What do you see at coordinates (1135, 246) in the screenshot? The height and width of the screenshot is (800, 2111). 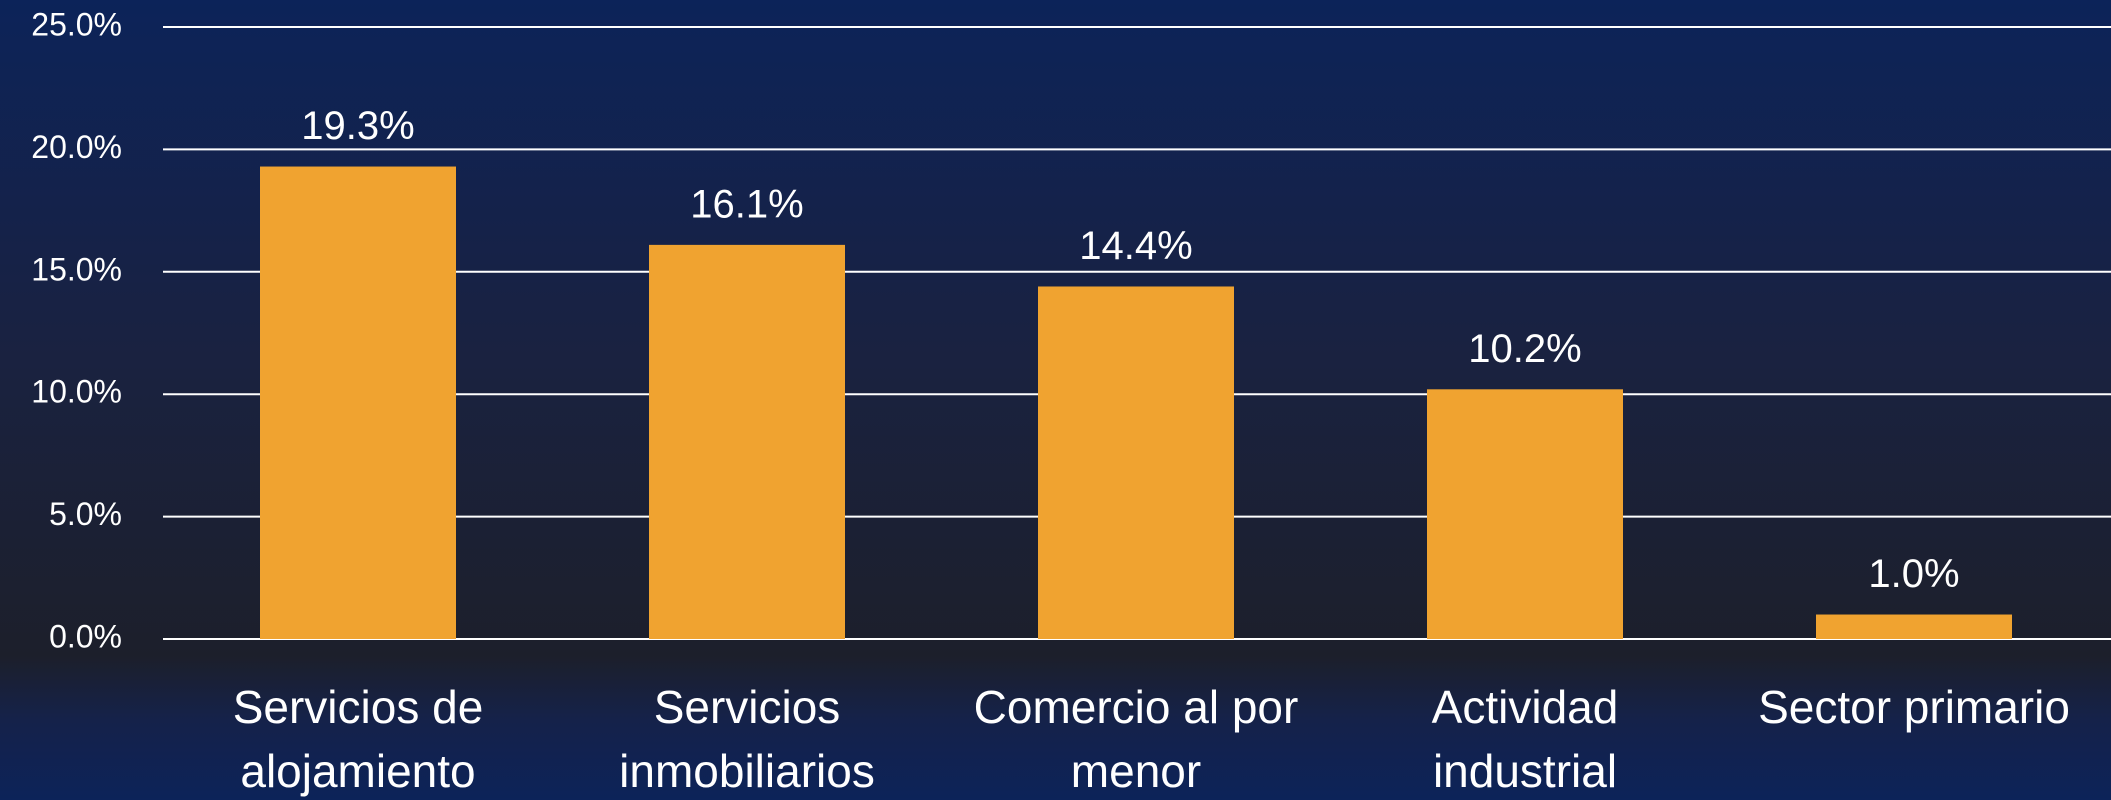 I see `value-label: 14.4%` at bounding box center [1135, 246].